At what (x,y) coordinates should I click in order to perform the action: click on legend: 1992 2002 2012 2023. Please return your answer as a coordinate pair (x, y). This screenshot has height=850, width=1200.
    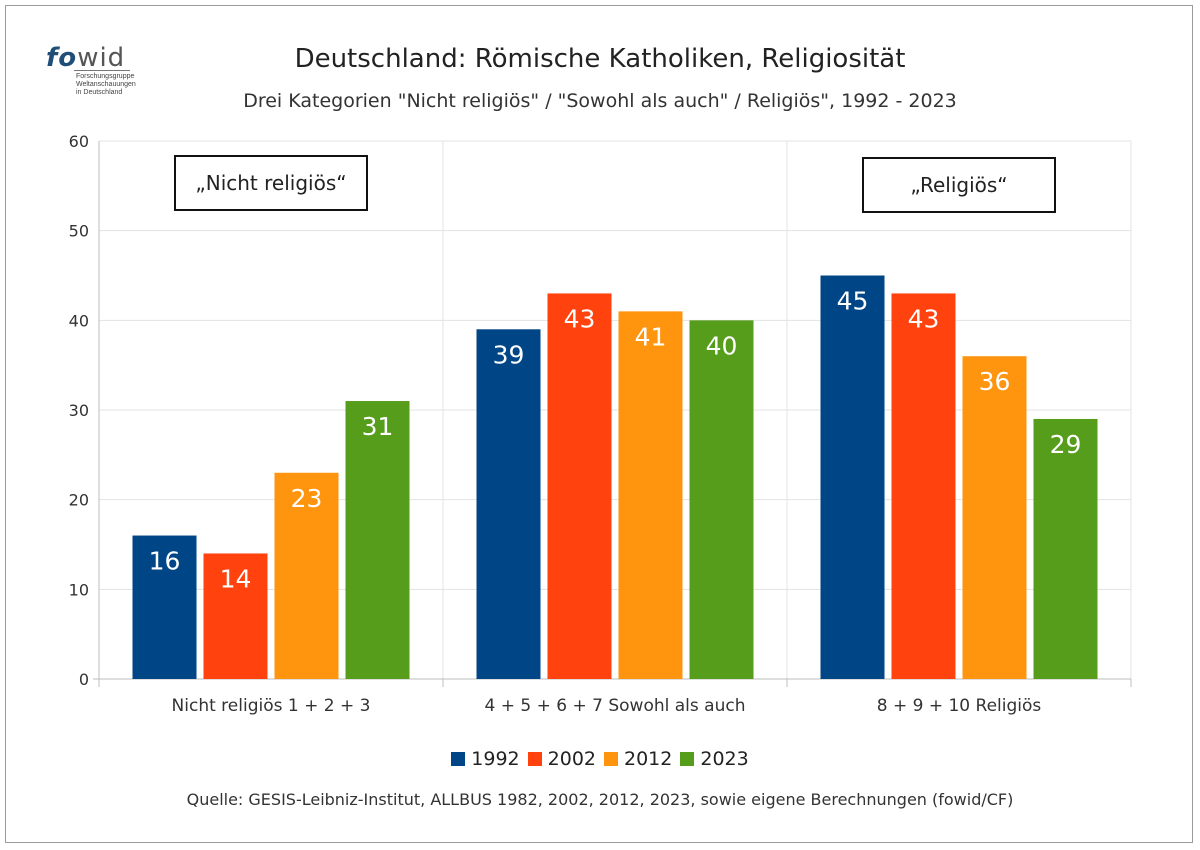
    Looking at the image, I should click on (600, 759).